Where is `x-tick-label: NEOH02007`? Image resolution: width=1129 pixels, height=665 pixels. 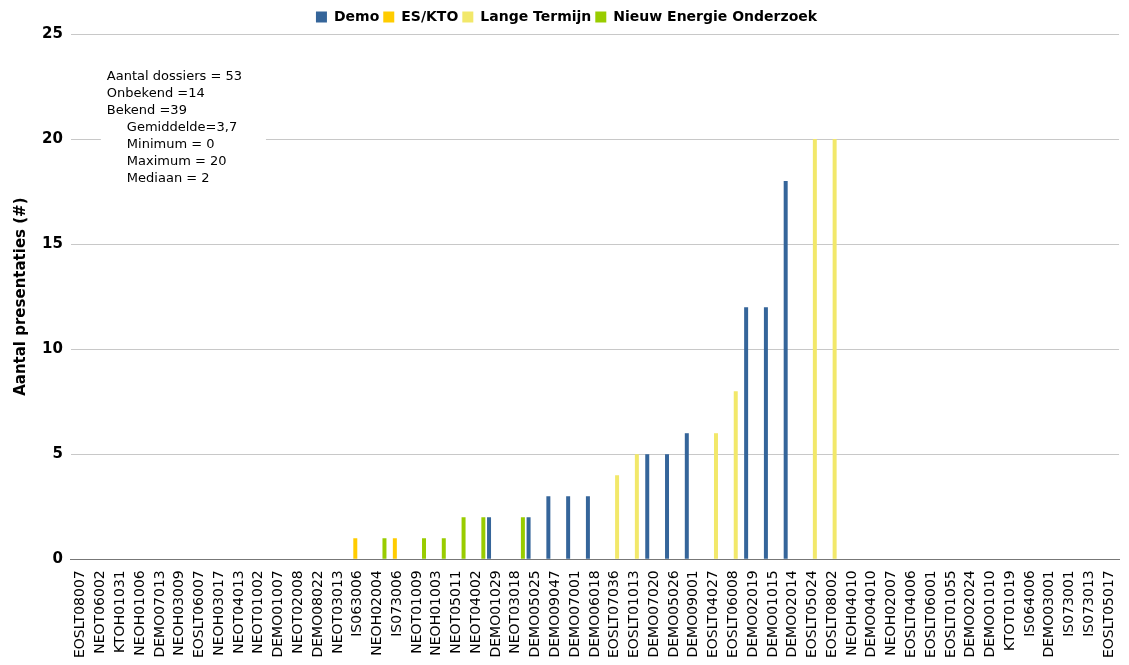 x-tick-label: NEOH02007 is located at coordinates (890, 613).